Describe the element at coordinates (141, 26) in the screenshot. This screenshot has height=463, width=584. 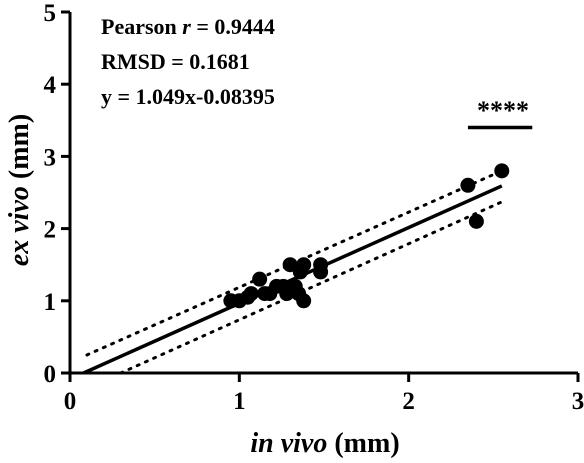
I see `pearson-prefix: Pearson` at that location.